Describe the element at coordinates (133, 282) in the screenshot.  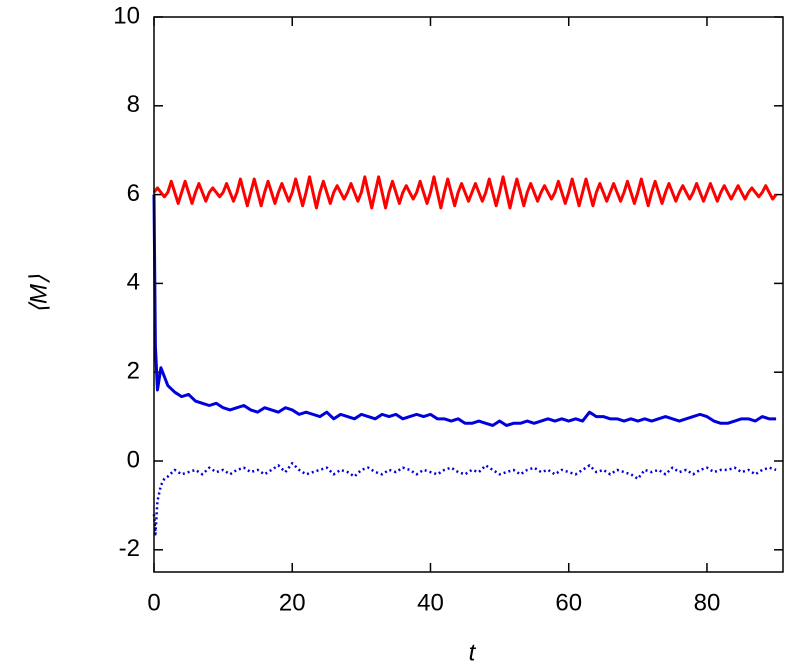
I see `y-tick-label: 4` at that location.